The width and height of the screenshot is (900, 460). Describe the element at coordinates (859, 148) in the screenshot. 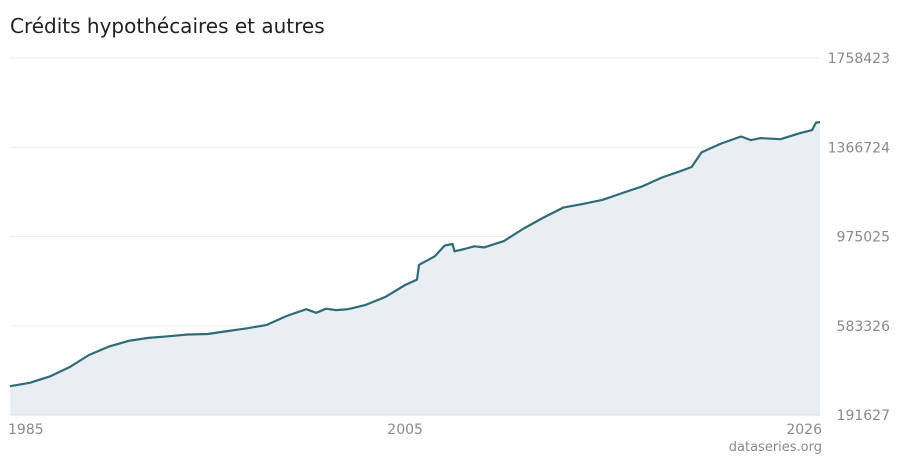

I see `y-tick-label: 1366724` at that location.